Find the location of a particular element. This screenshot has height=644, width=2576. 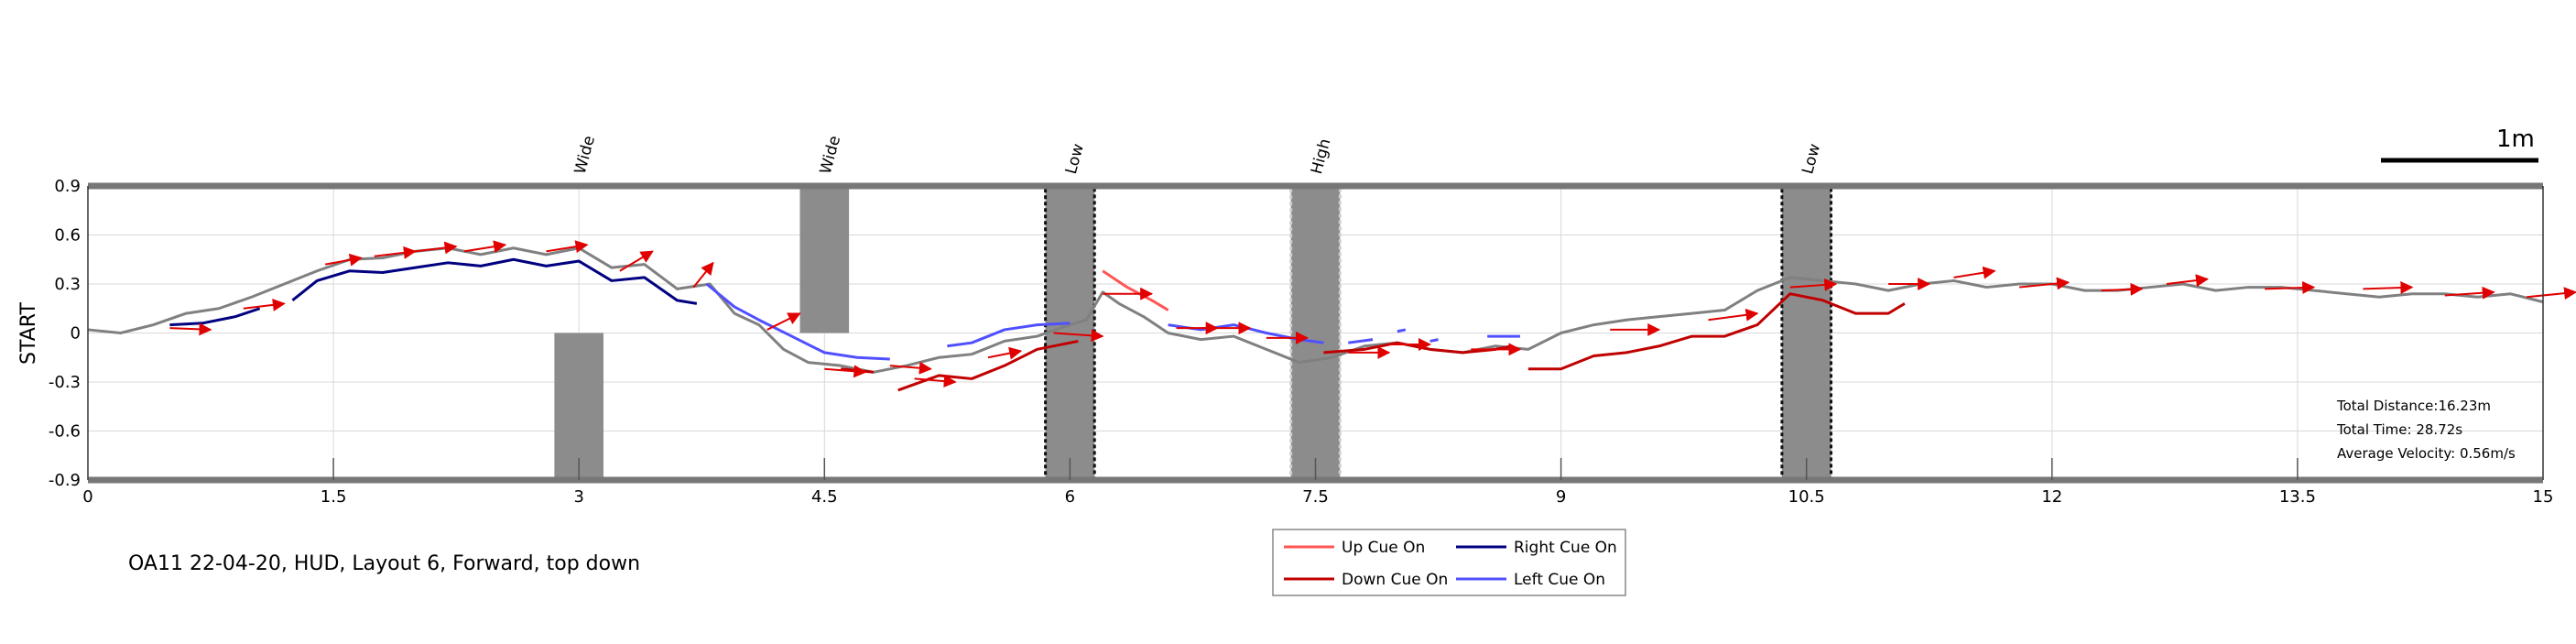

x-tick-label: 7.5 is located at coordinates (1315, 497).